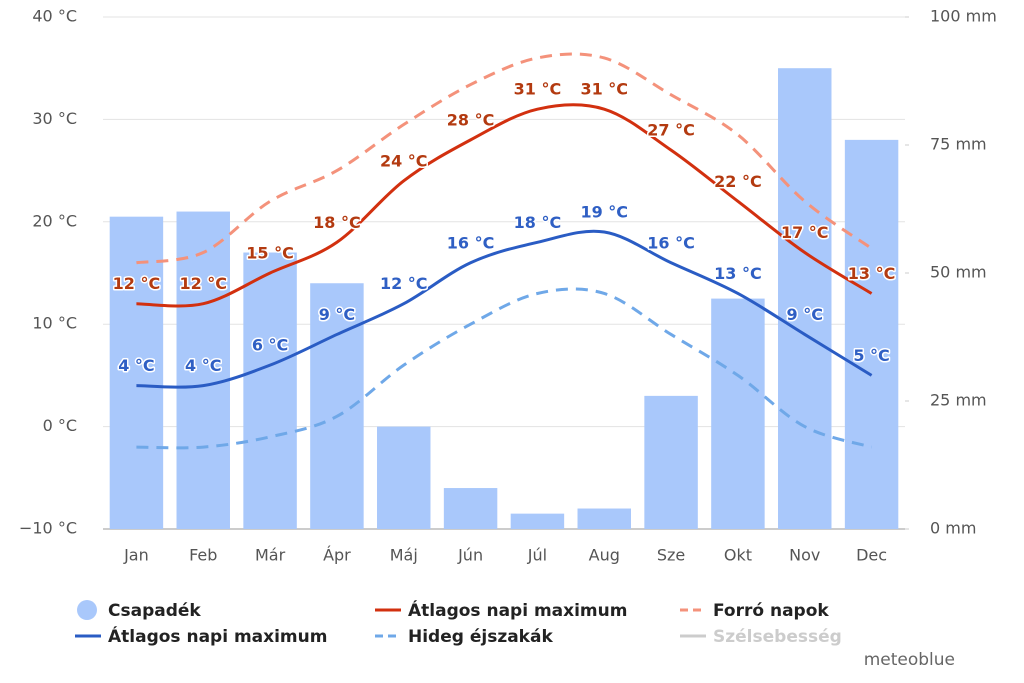 This screenshot has height=683, width=1024. Describe the element at coordinates (953, 528) in the screenshot. I see `y2-tick-label: 0 mm` at that location.